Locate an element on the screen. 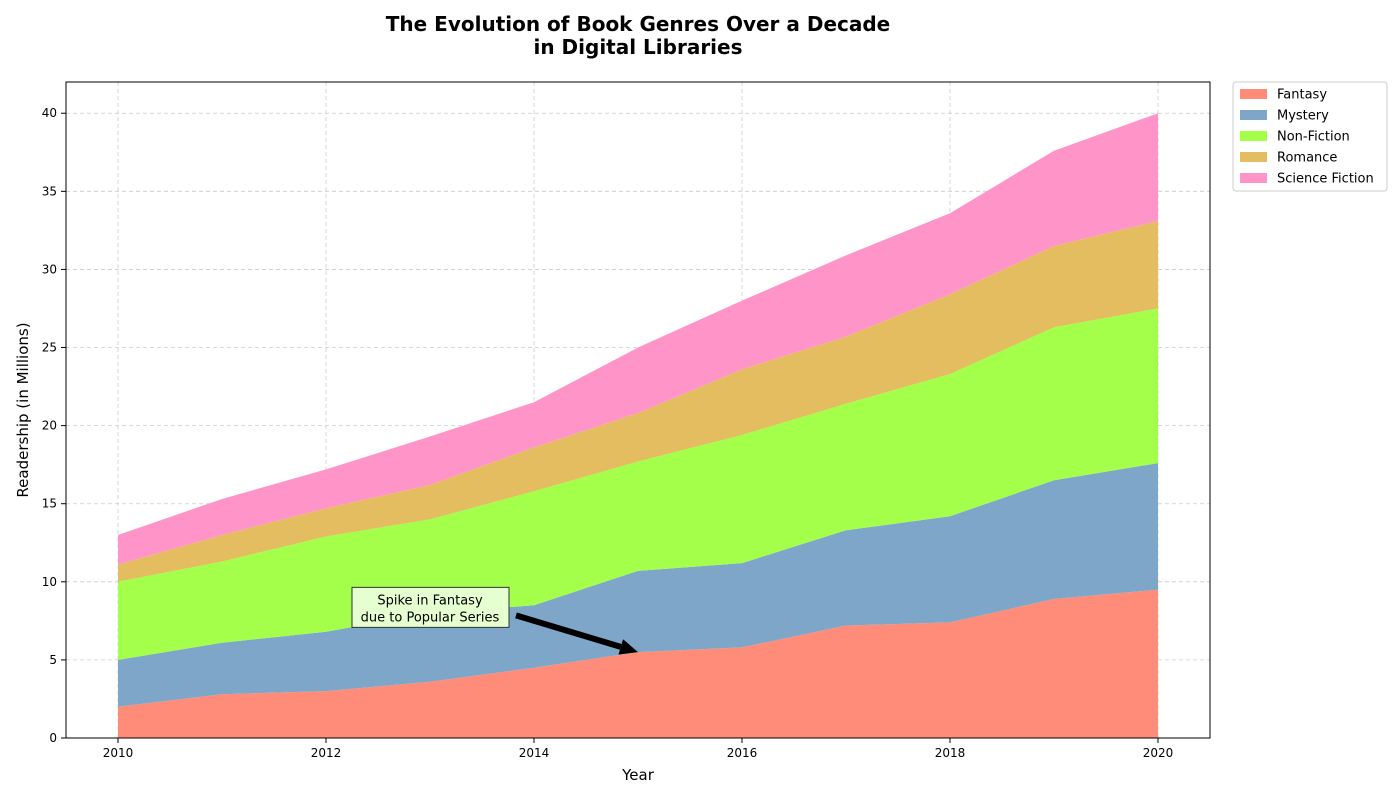 This screenshot has height=800, width=1400. x-tick-label: 2010 is located at coordinates (118, 753).